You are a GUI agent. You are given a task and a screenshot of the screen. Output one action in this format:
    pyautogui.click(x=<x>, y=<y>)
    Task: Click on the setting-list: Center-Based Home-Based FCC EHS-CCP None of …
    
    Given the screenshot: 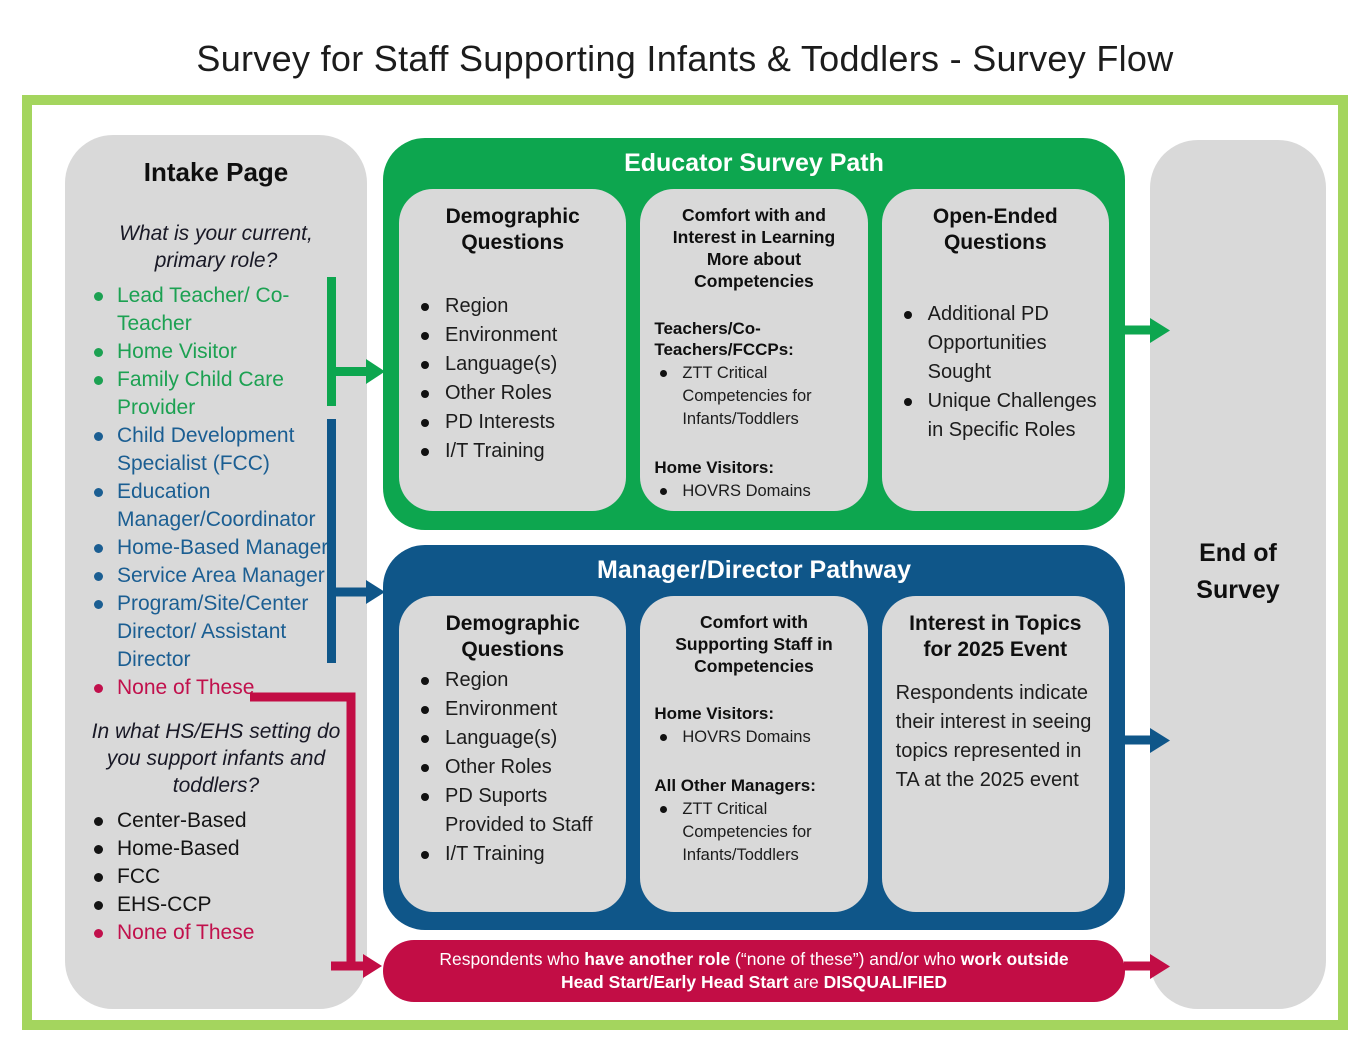 What is the action you would take?
    pyautogui.click(x=216, y=877)
    